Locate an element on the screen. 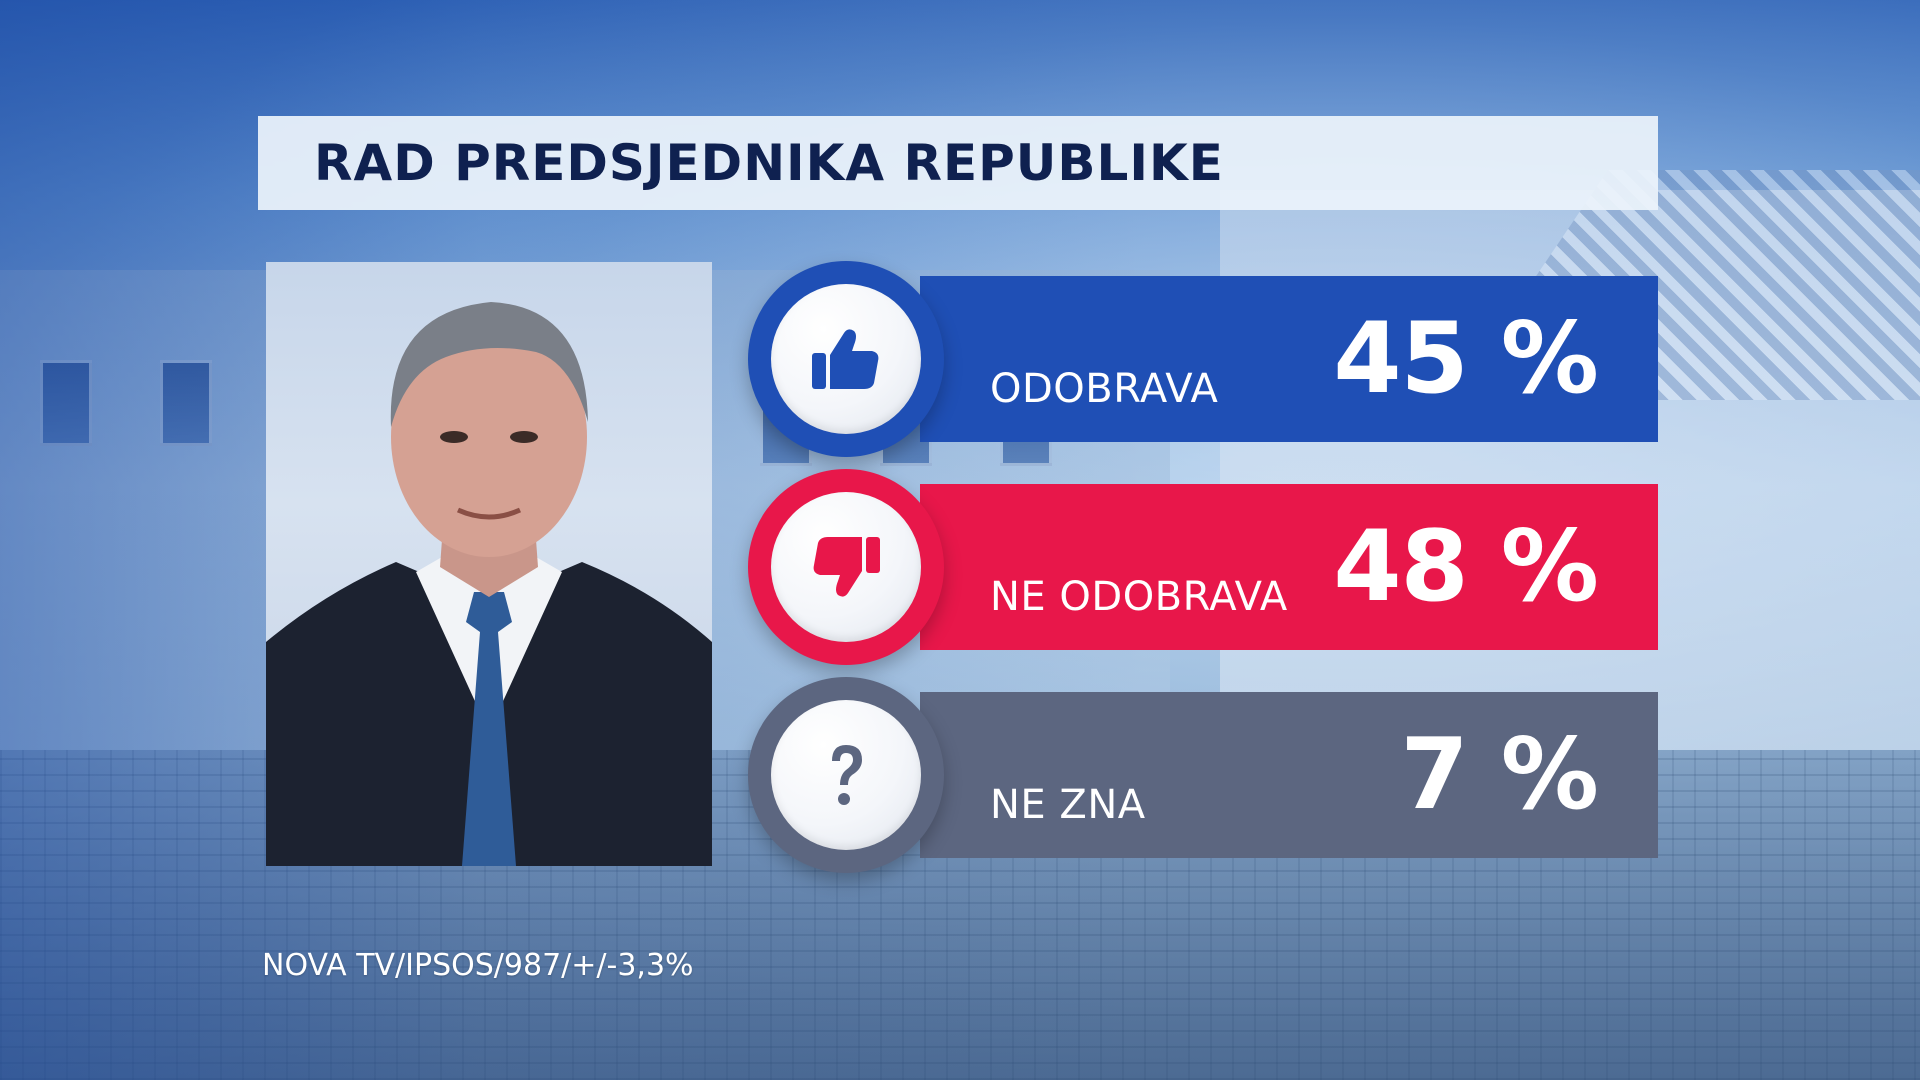 This screenshot has height=1080, width=1920. bar-ne-zna: NE ZNA 7 % is located at coordinates (1289, 775).